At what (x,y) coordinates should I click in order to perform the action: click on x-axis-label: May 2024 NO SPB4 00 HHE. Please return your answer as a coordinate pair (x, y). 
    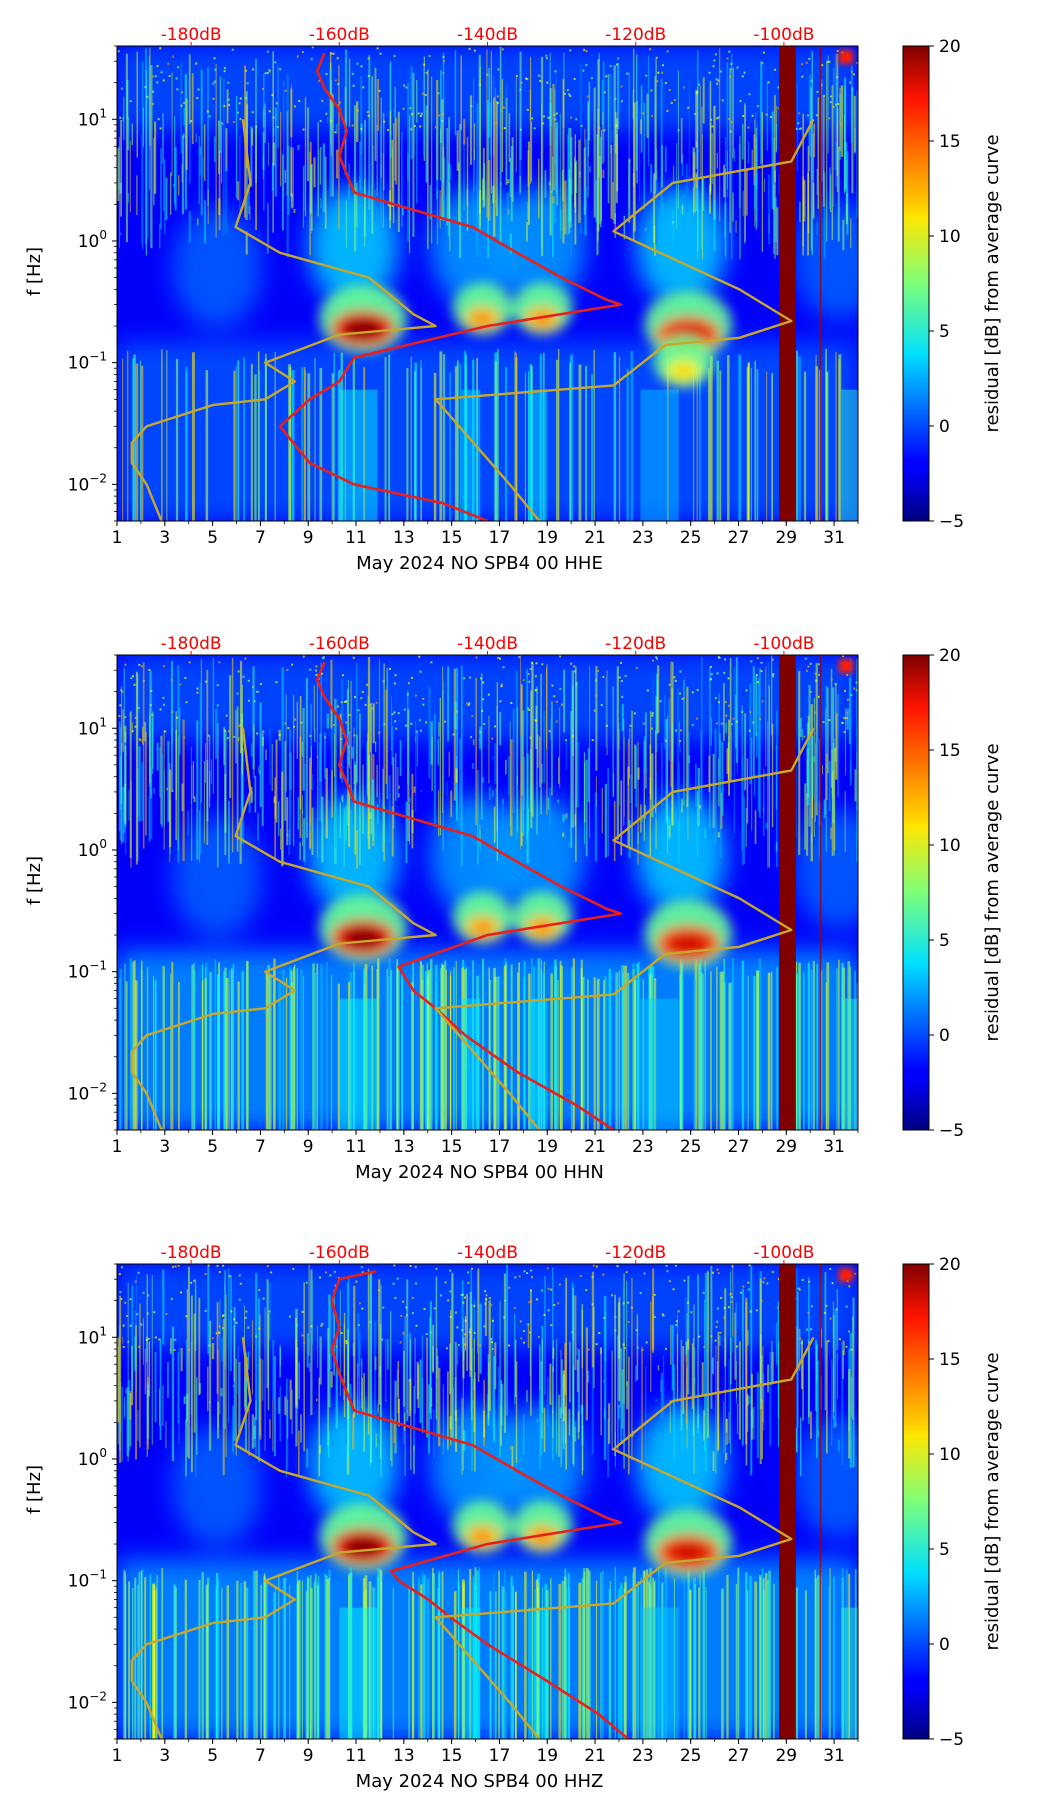
    Looking at the image, I should click on (479, 563).